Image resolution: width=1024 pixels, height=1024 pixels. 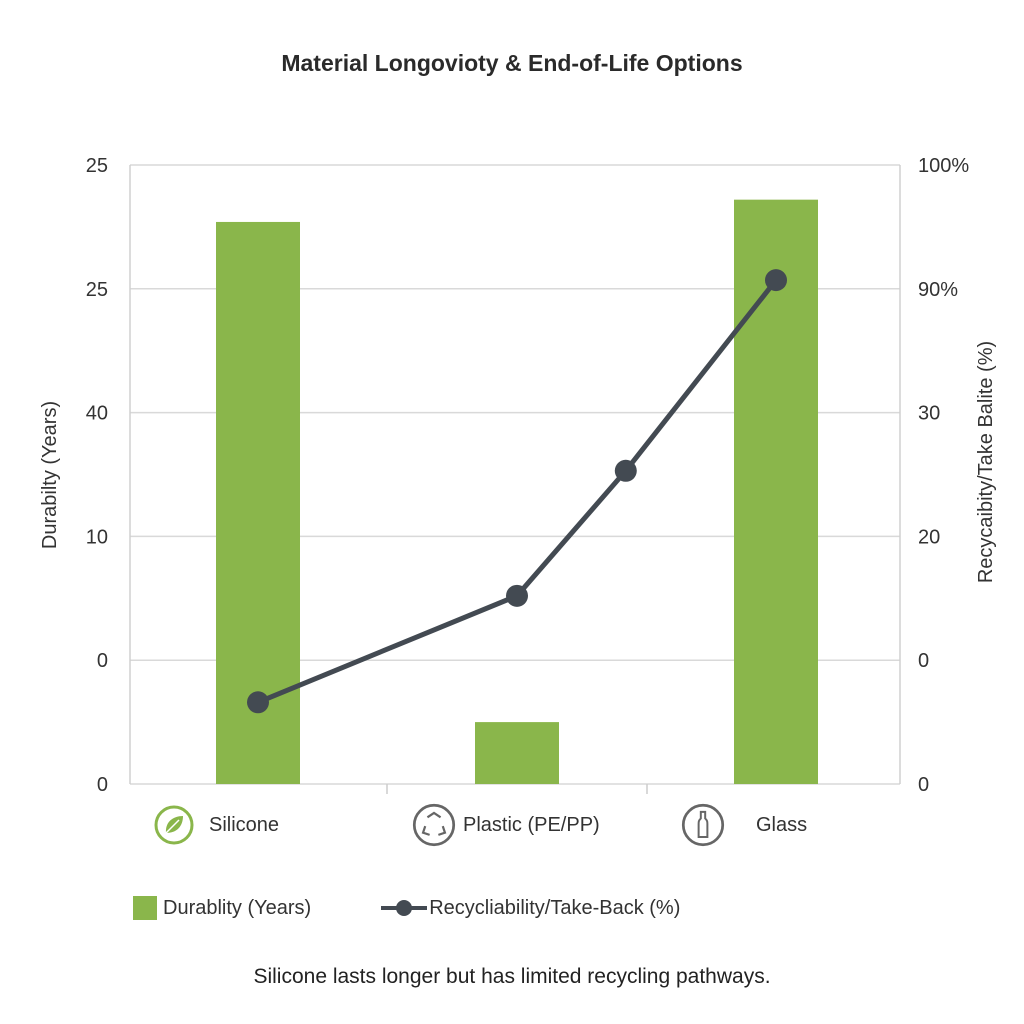 I want to click on category-silicone: Silicone, so click(x=216, y=825).